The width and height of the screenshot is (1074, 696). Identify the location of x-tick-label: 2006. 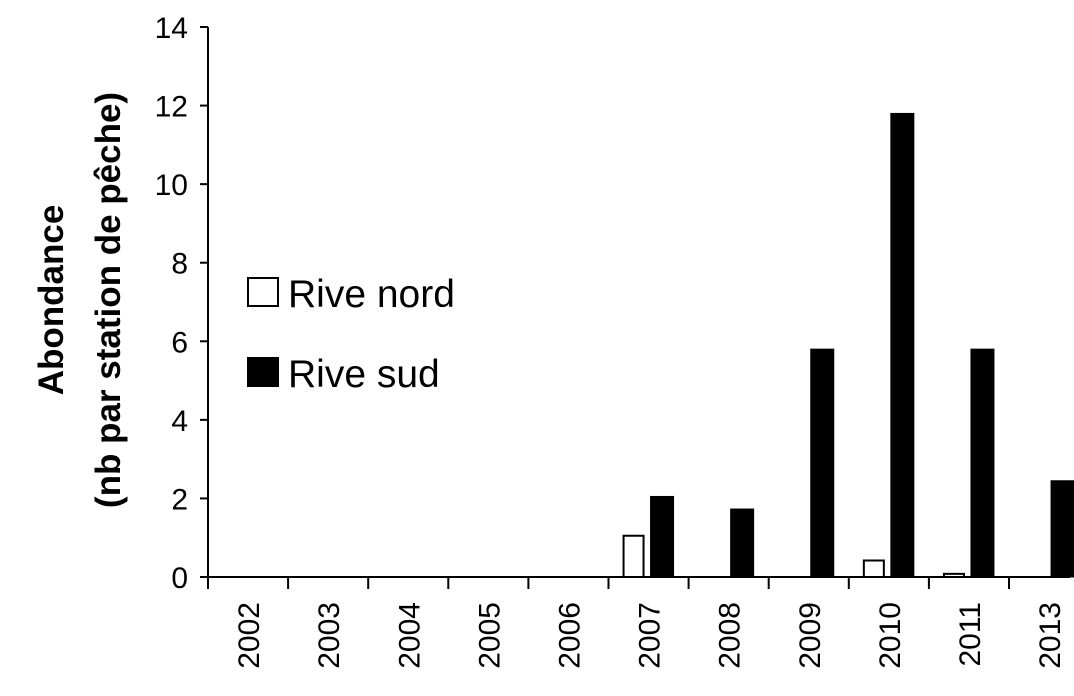
(569, 635).